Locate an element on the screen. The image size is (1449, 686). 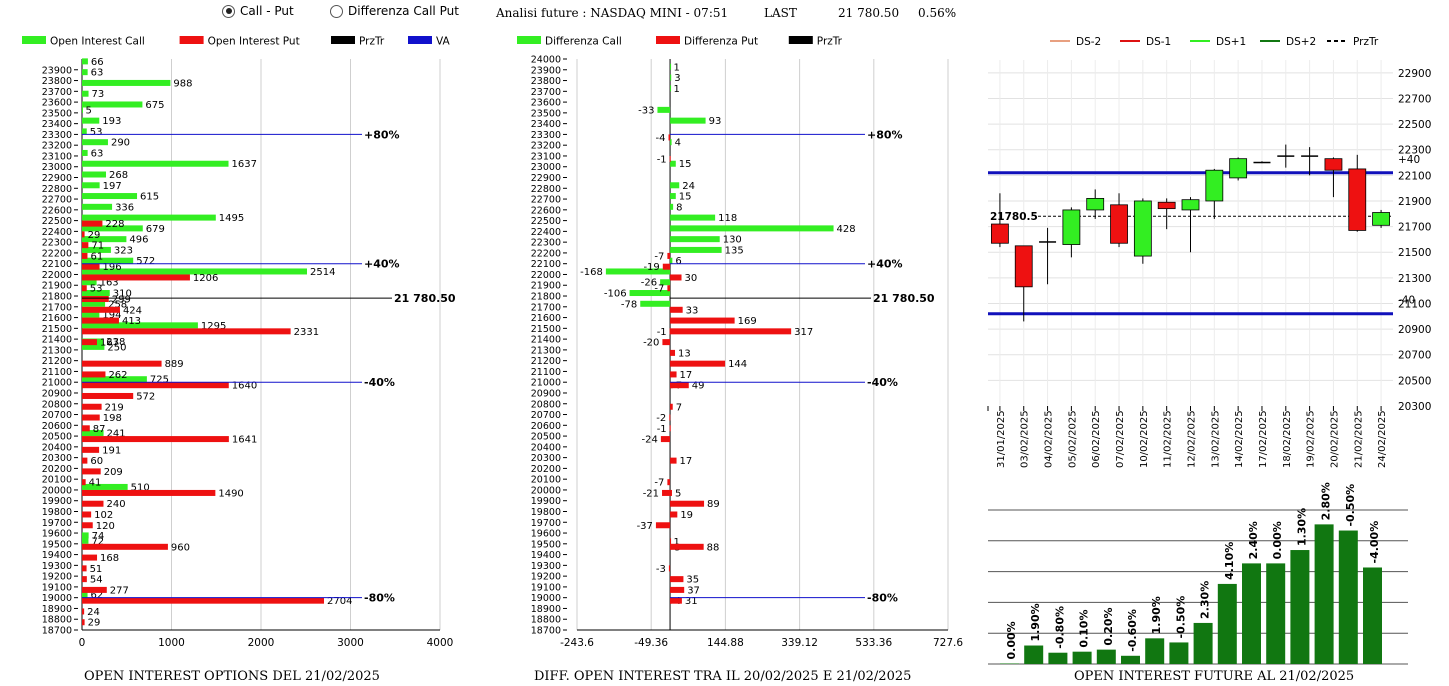
y-tick-label: 22800 is located at coordinates (546, 189).